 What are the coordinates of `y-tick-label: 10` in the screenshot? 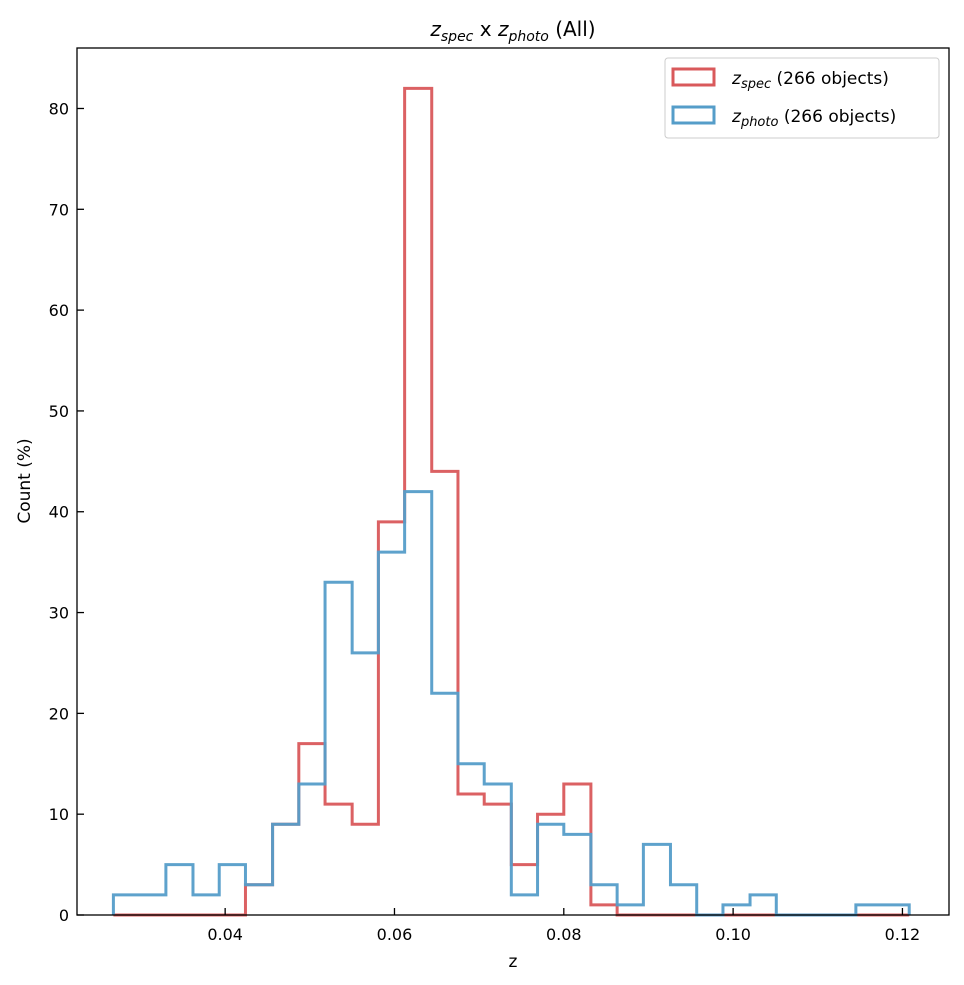 It's located at (59, 814).